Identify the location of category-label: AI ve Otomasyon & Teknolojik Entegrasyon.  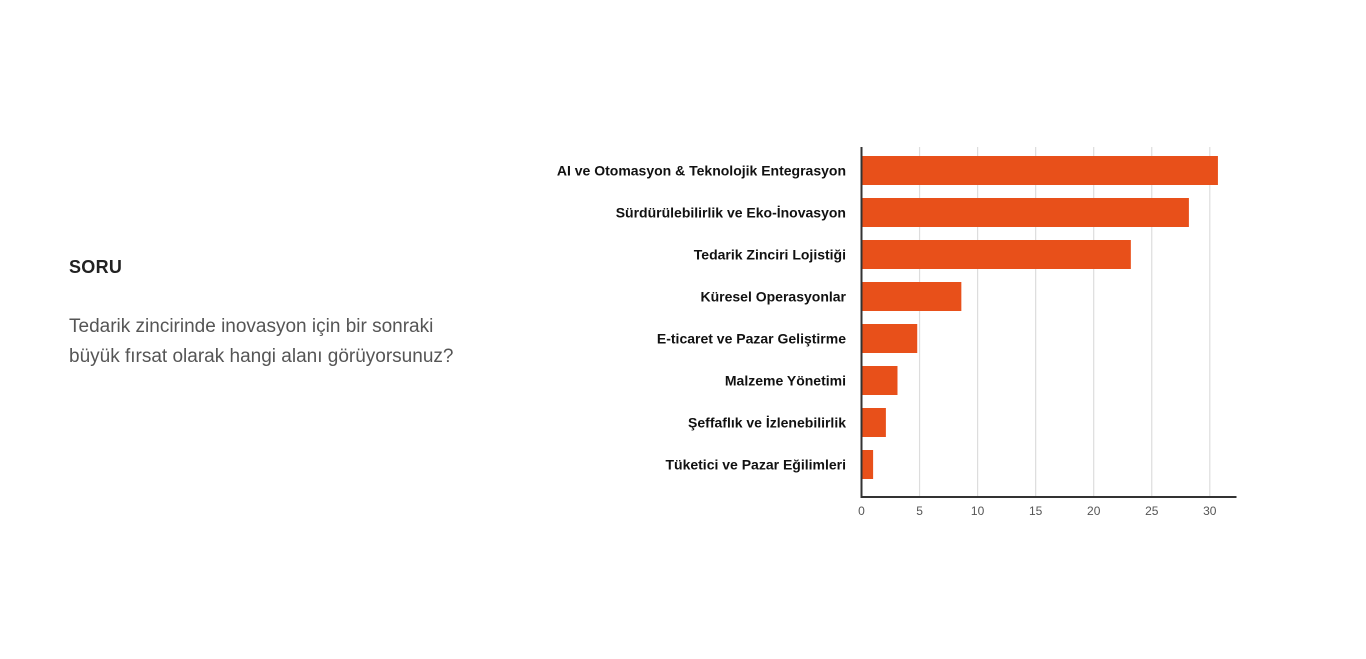
(701, 171).